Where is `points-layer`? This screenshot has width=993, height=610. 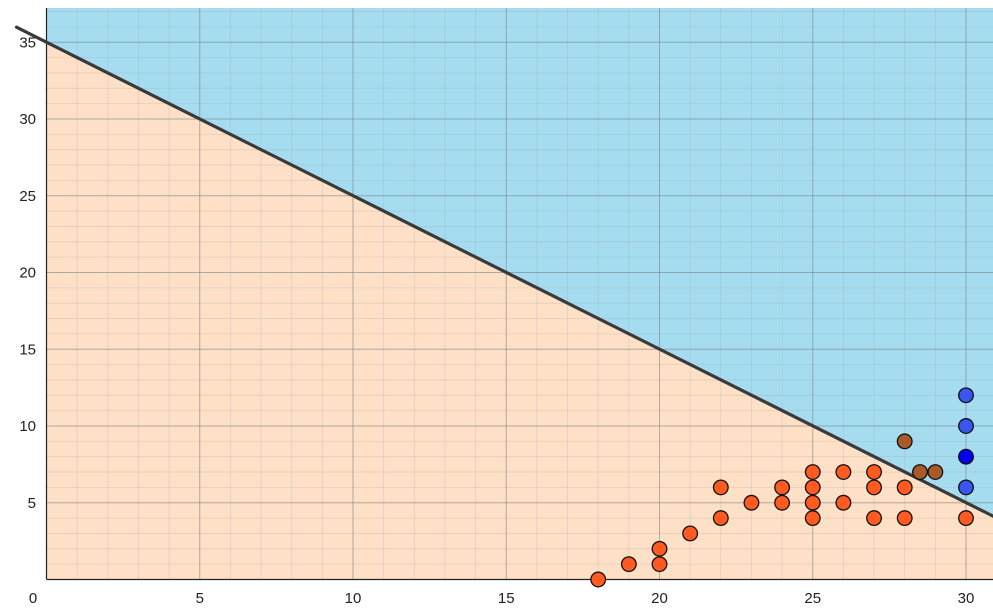 points-layer is located at coordinates (782, 487).